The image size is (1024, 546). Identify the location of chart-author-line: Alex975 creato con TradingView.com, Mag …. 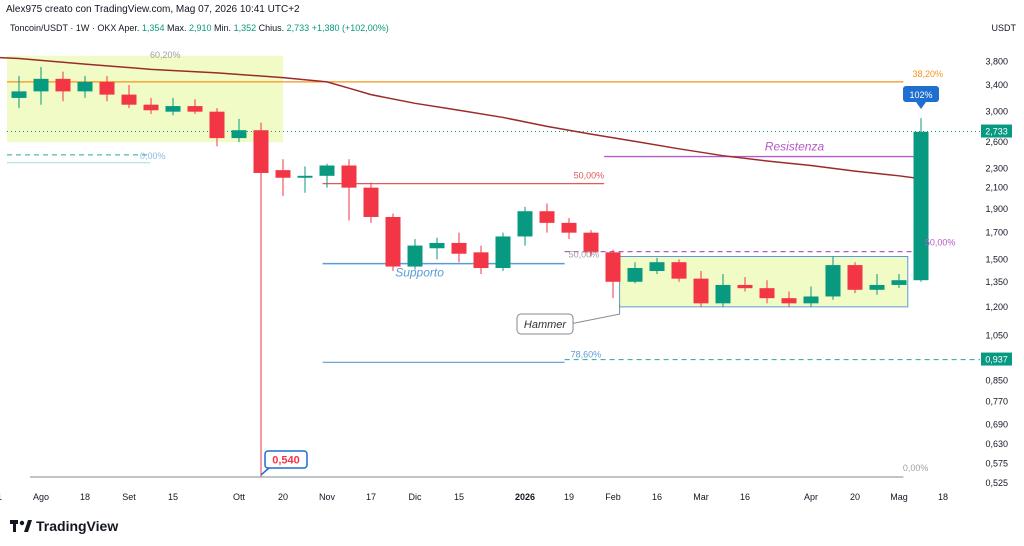
(153, 9).